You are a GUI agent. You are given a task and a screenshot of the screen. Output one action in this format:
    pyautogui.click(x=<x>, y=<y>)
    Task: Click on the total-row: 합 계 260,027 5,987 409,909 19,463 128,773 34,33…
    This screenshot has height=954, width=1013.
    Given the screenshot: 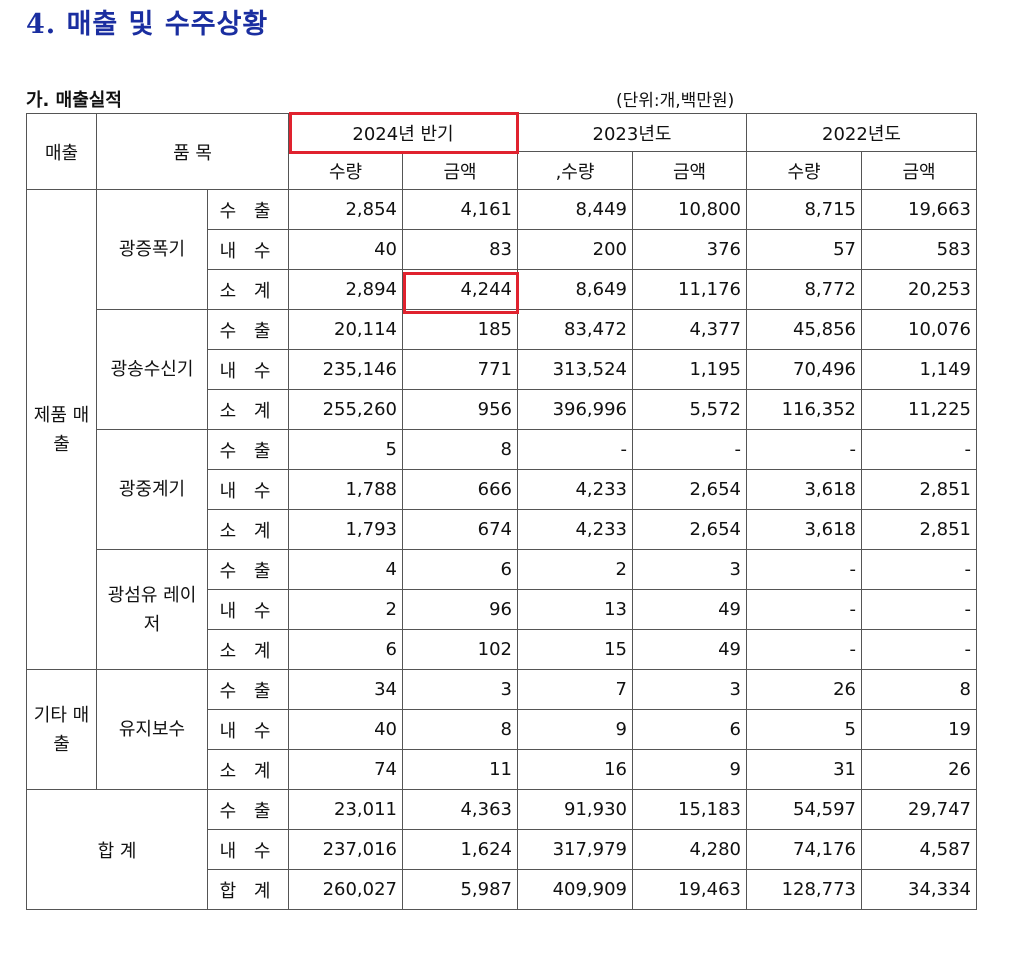 What is the action you would take?
    pyautogui.click(x=502, y=889)
    